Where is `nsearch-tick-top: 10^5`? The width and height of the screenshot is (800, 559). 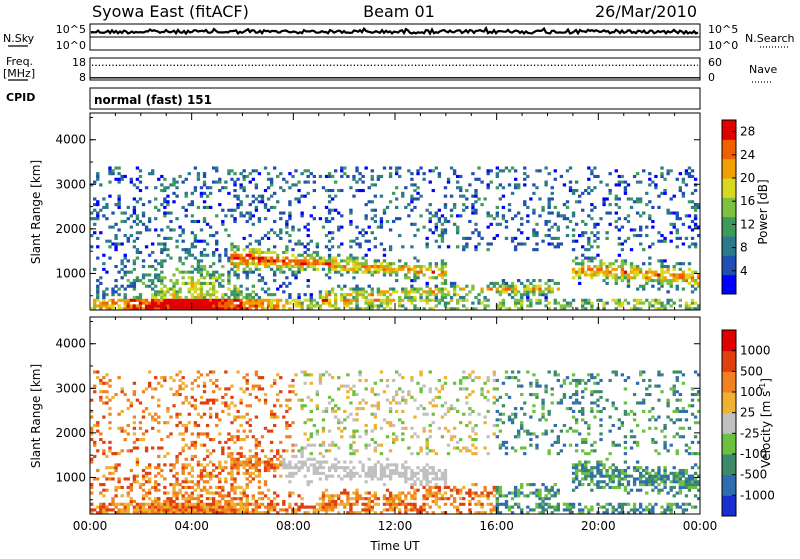 nsearch-tick-top: 10^5 is located at coordinates (723, 29).